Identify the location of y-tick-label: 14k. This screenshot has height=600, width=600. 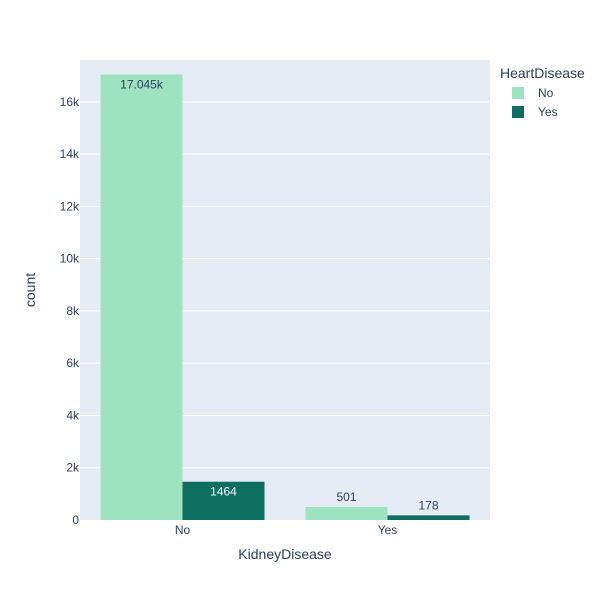
(70, 154).